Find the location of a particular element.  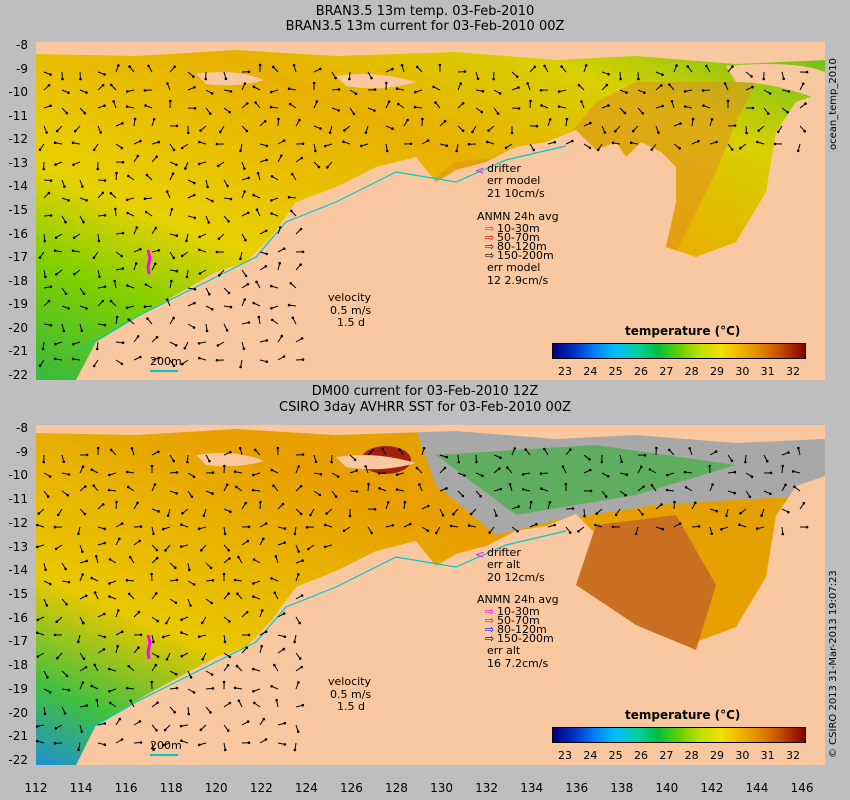

bottom-lat-tick: -22 is located at coordinates (18, 760).